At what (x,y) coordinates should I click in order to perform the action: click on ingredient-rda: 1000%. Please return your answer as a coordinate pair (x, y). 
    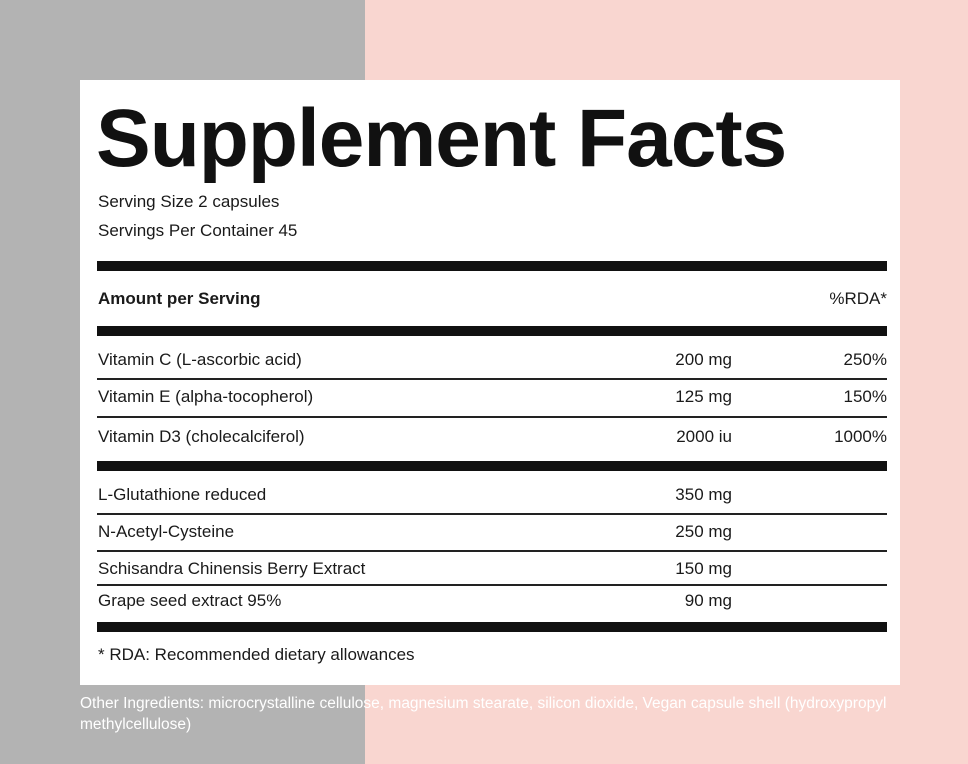
    Looking at the image, I should click on (860, 436).